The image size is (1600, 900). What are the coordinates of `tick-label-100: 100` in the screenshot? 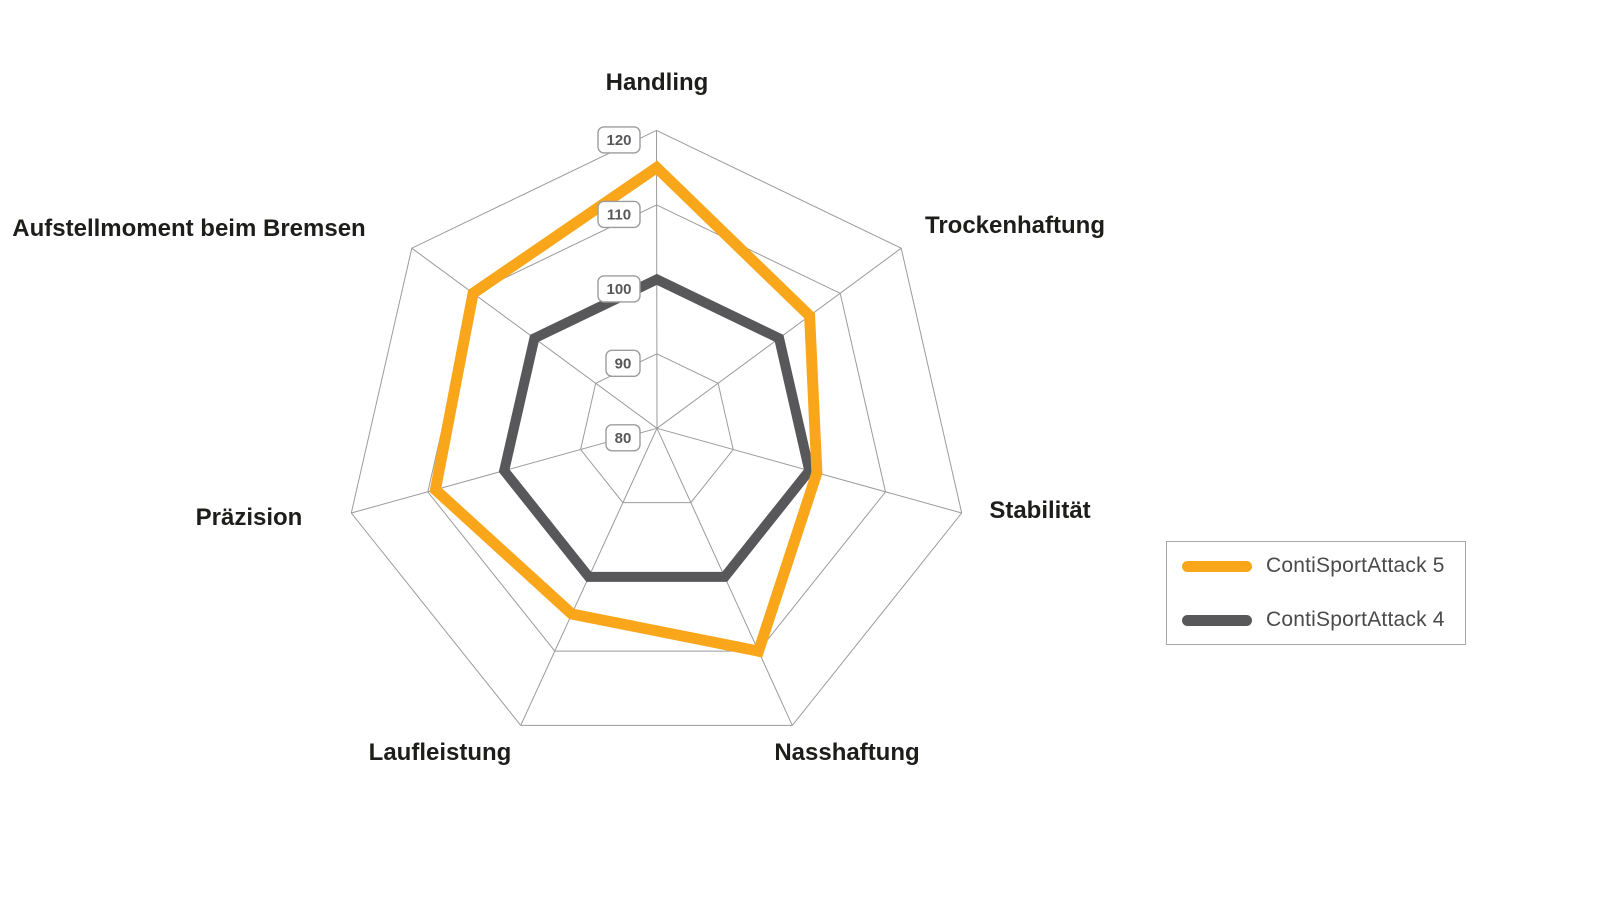 It's located at (618, 289).